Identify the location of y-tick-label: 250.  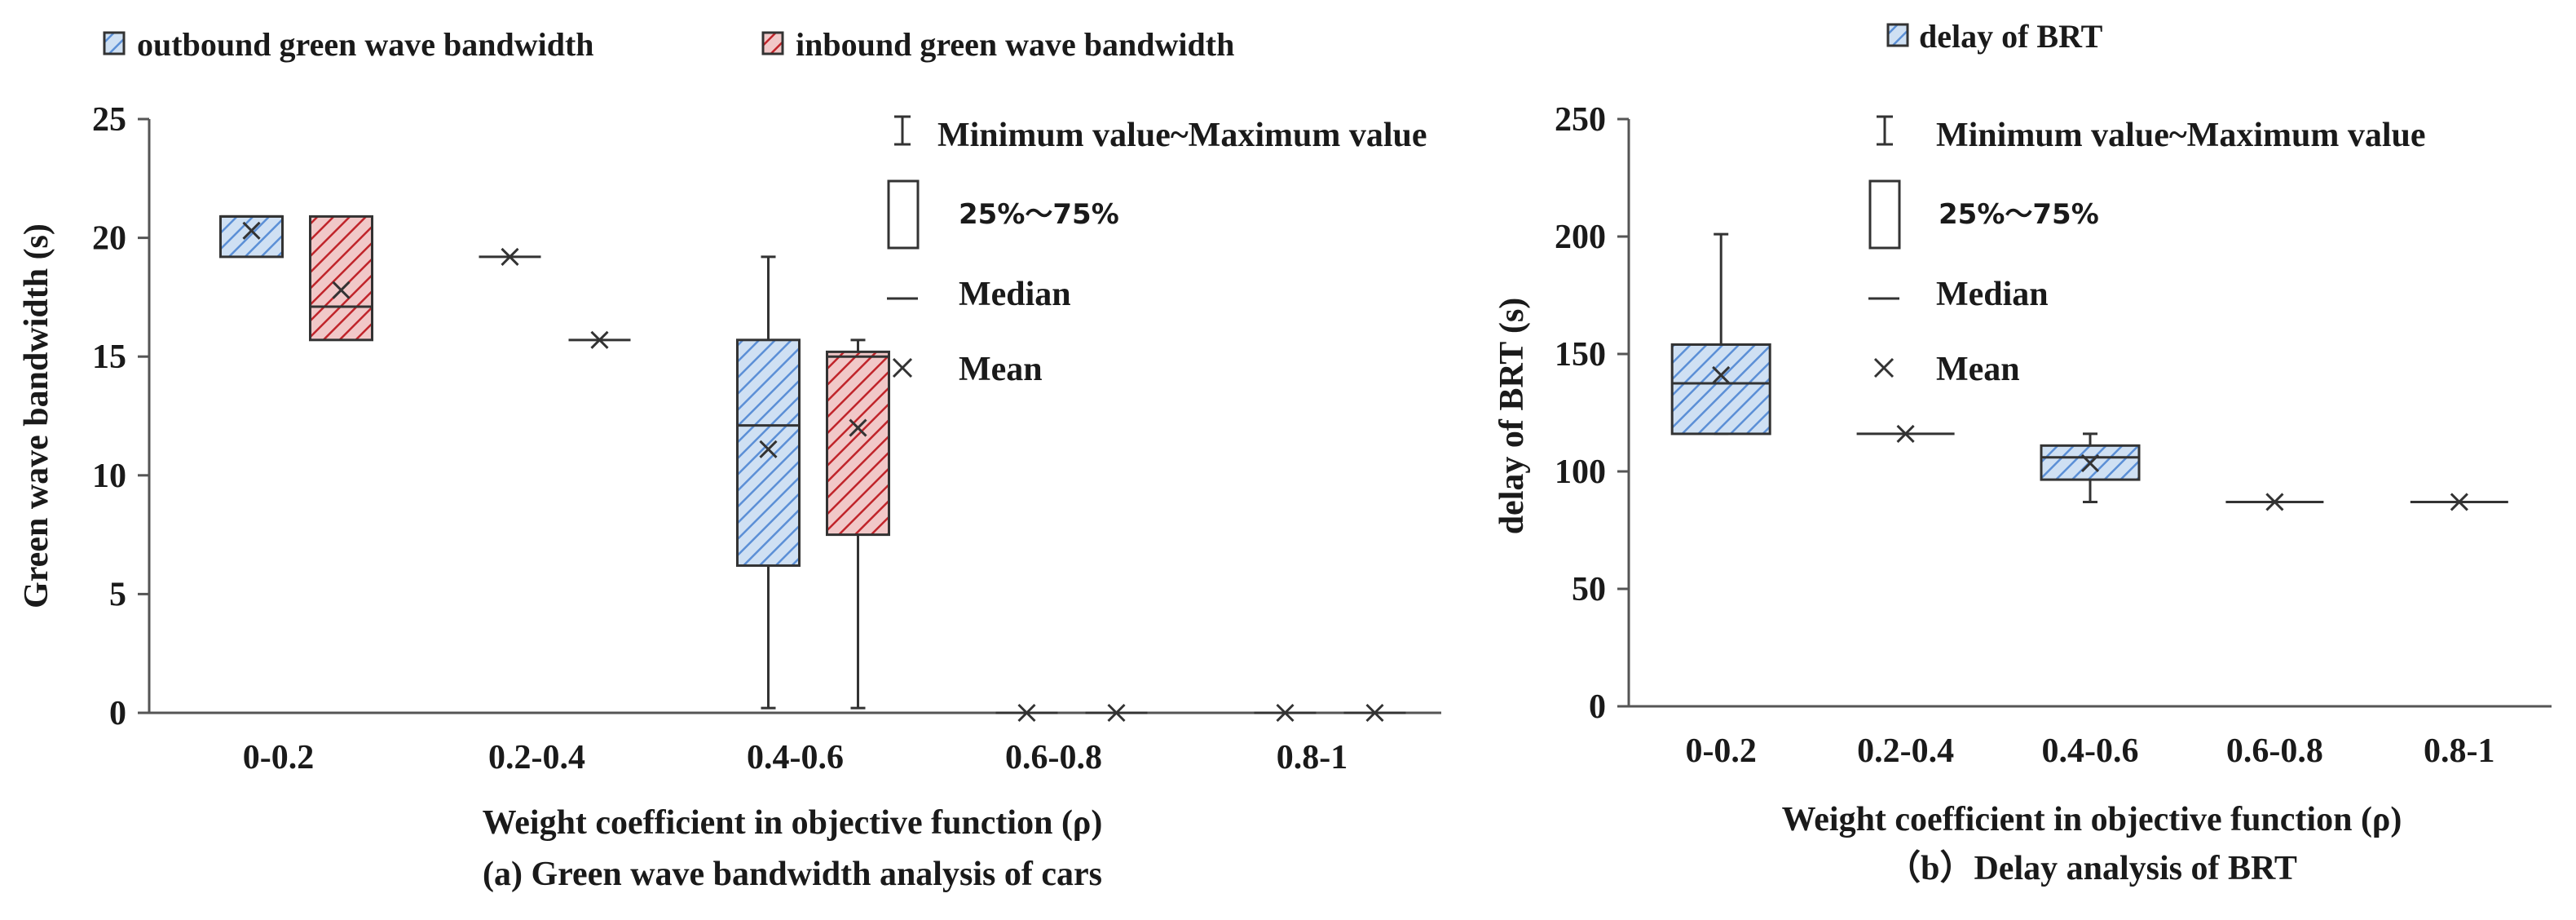
(1580, 120).